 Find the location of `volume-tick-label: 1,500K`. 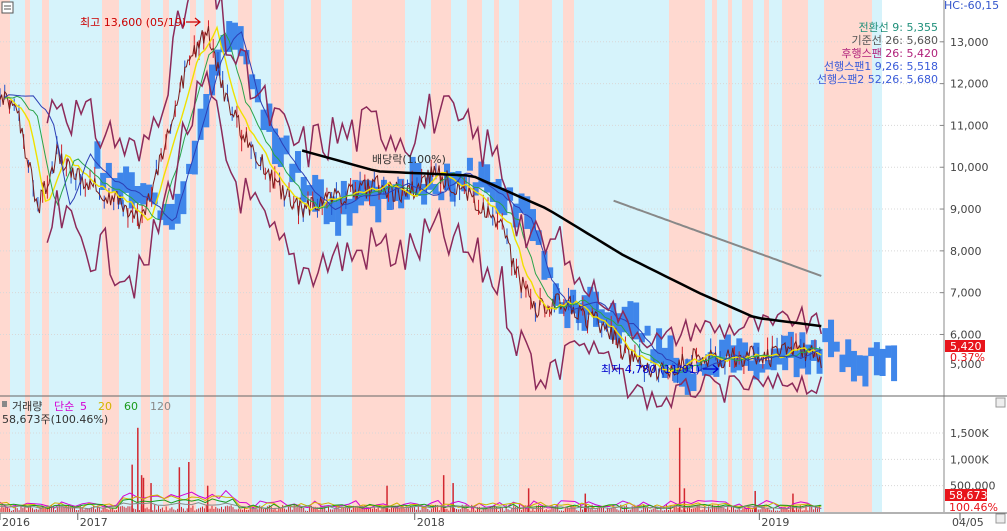

volume-tick-label: 1,500K is located at coordinates (969, 433).